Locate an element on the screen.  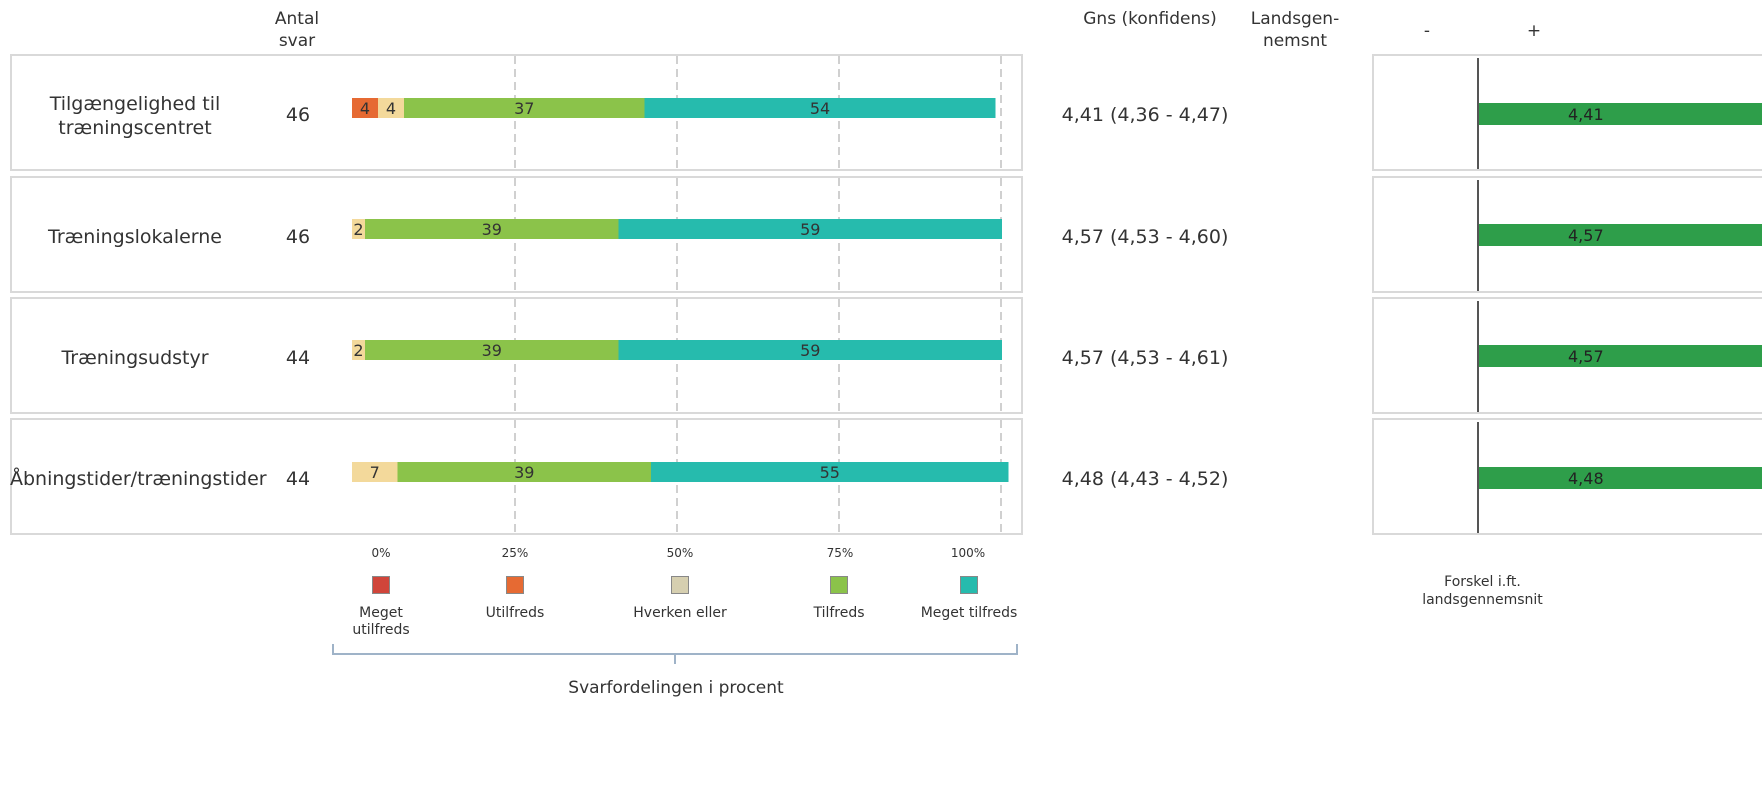
row-mean-ci: 4,57 (4,53 - 4,61) is located at coordinates (1145, 358).